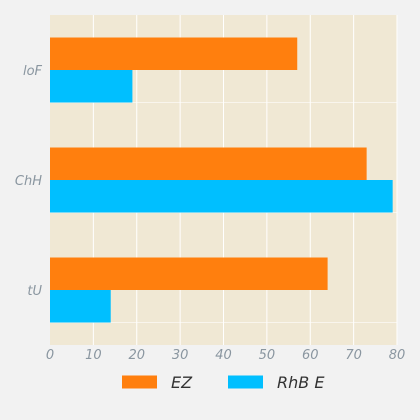 The height and width of the screenshot is (420, 420). What do you see at coordinates (310, 355) in the screenshot?
I see `x-tick-label: 60` at bounding box center [310, 355].